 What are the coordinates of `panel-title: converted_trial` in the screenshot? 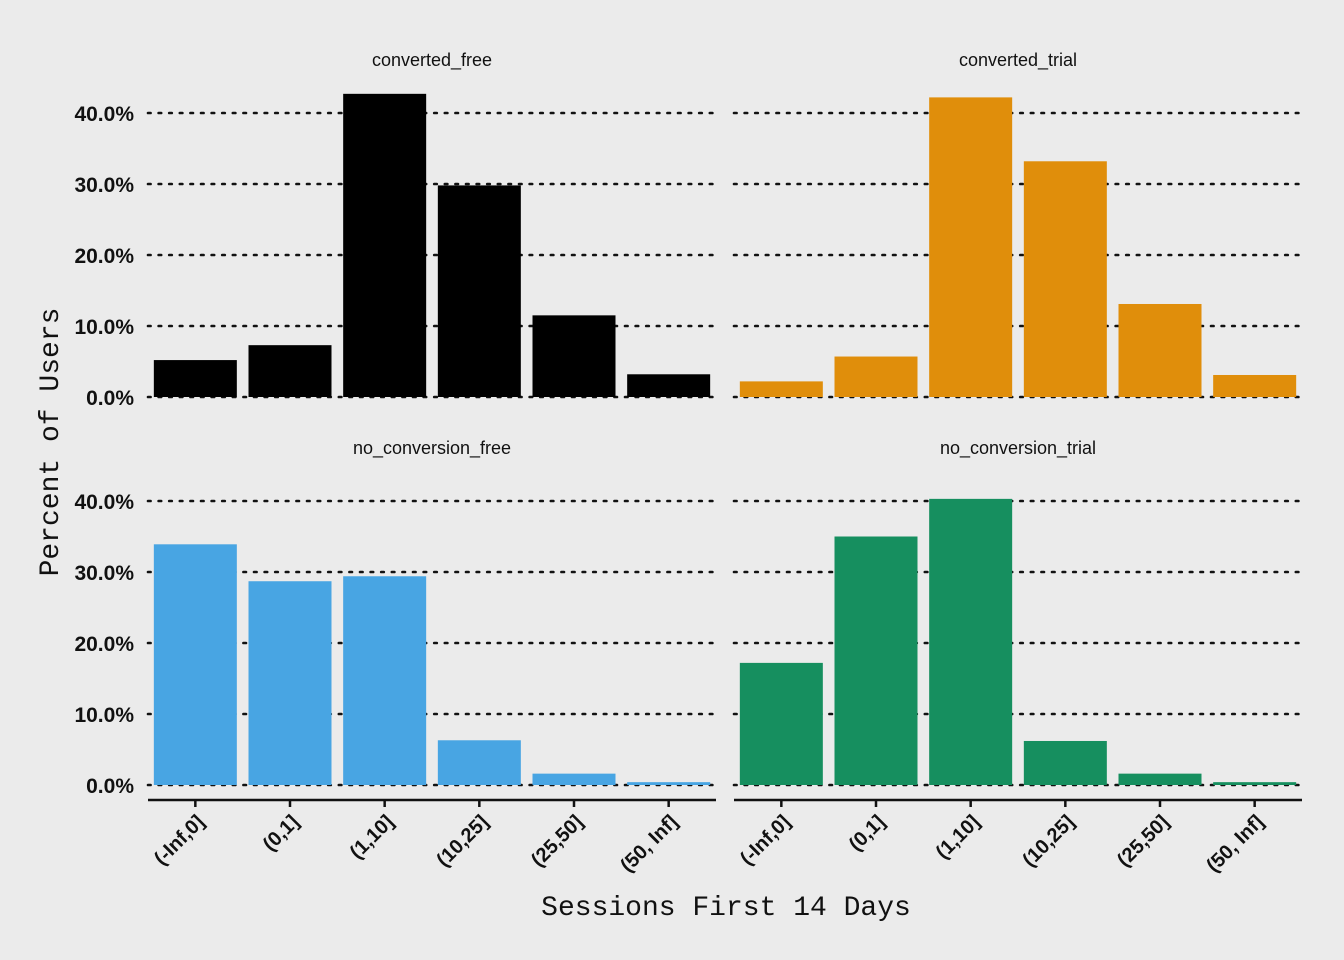 It's located at (1018, 60).